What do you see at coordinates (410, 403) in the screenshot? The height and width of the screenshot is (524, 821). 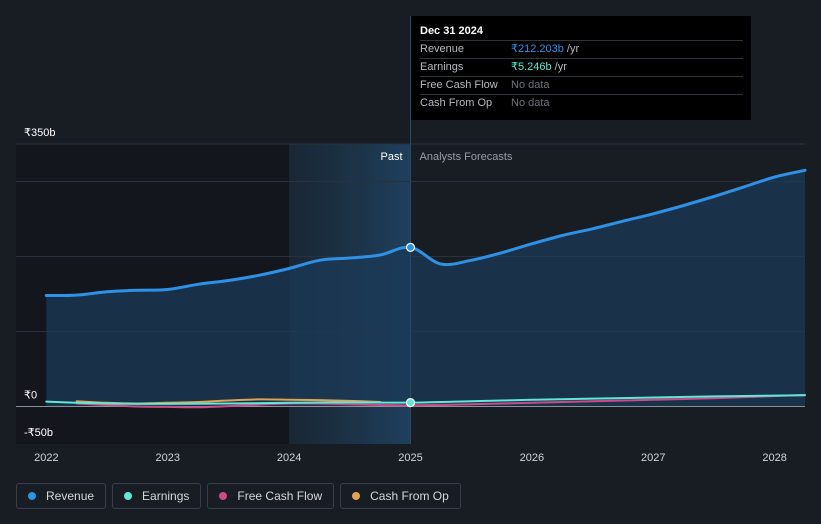 I see `highlight-point-earnings` at bounding box center [410, 403].